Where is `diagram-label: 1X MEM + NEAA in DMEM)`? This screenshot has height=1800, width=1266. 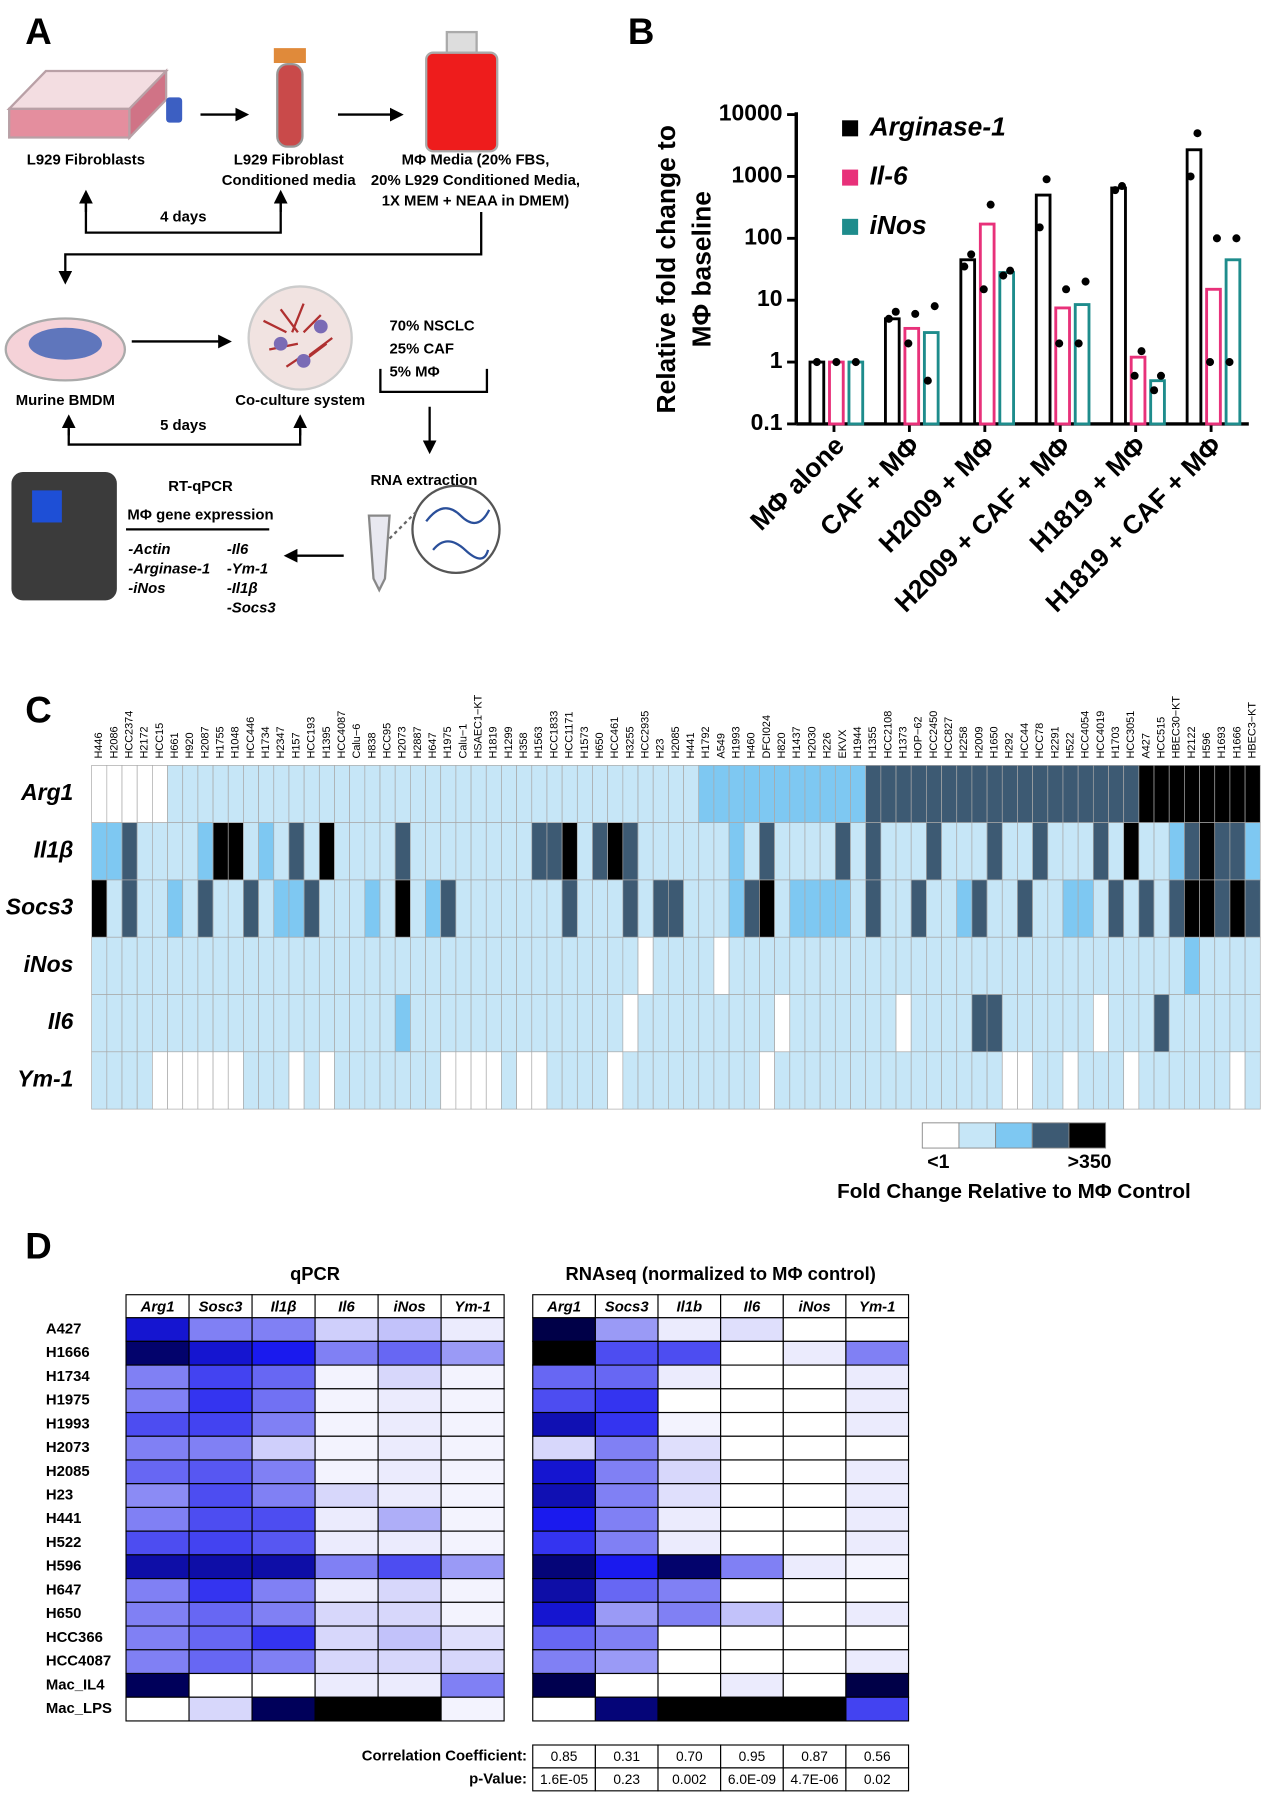
diagram-label: 1X MEM + NEAA in DMEM) is located at coordinates (476, 202).